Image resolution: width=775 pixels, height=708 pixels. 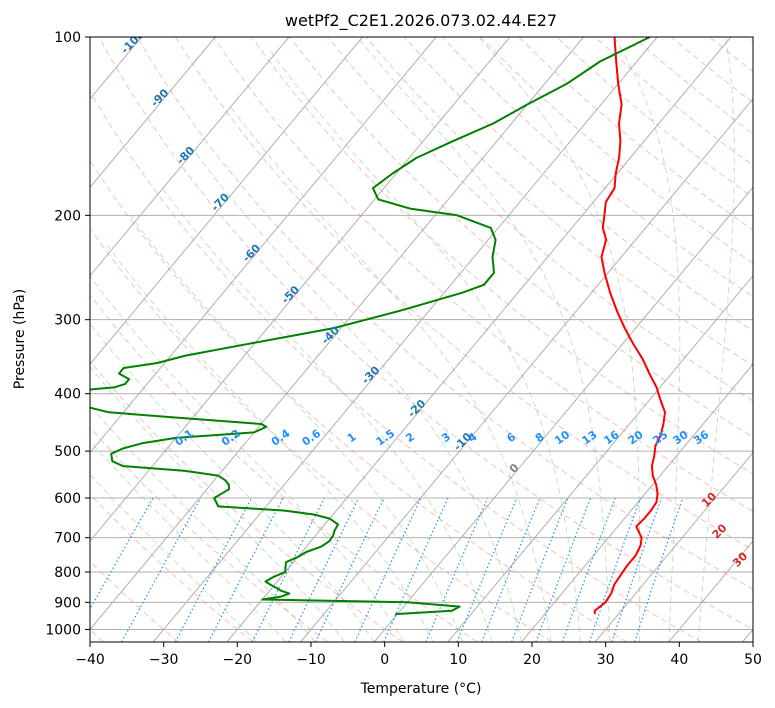 What do you see at coordinates (67, 452) in the screenshot?
I see `y-tick-label: 500` at bounding box center [67, 452].